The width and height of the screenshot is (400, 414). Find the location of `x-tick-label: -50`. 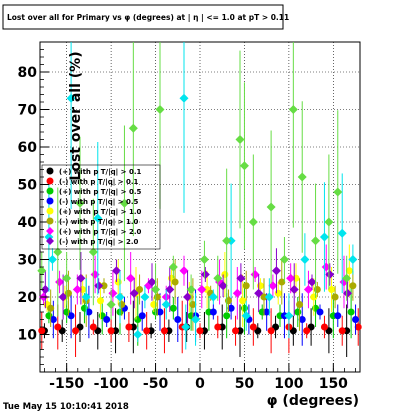

x-tick-label: -50 is located at coordinates (156, 384).